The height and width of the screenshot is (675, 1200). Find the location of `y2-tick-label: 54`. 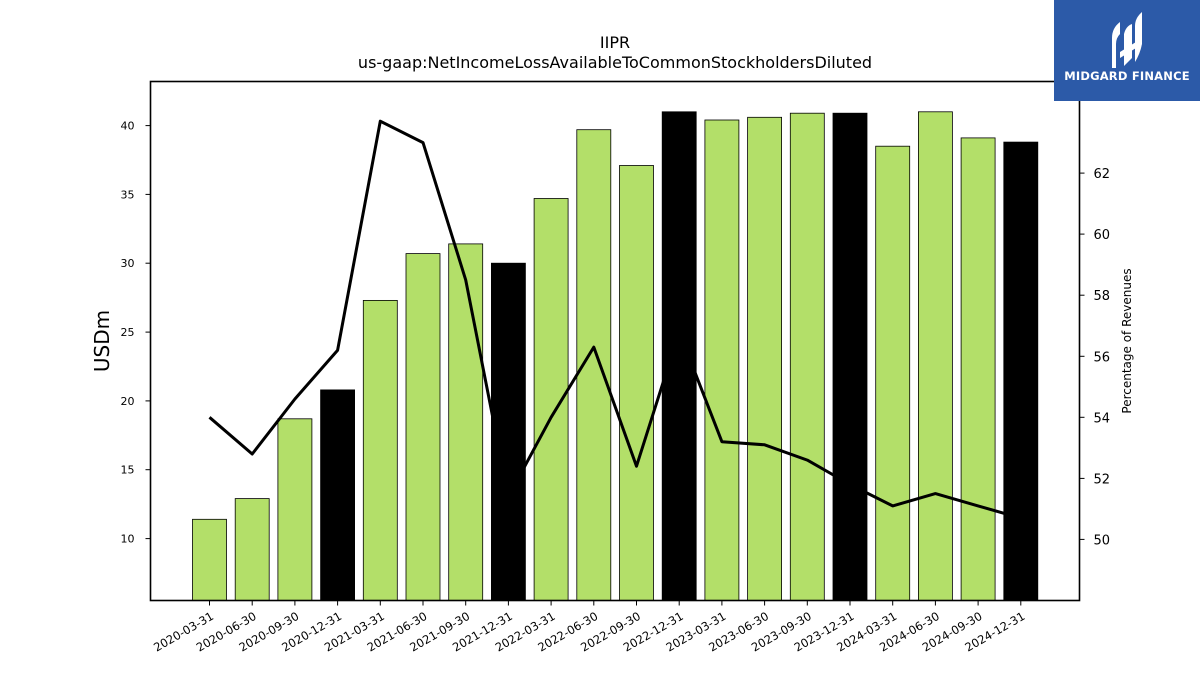

y2-tick-label: 54 is located at coordinates (1102, 418).